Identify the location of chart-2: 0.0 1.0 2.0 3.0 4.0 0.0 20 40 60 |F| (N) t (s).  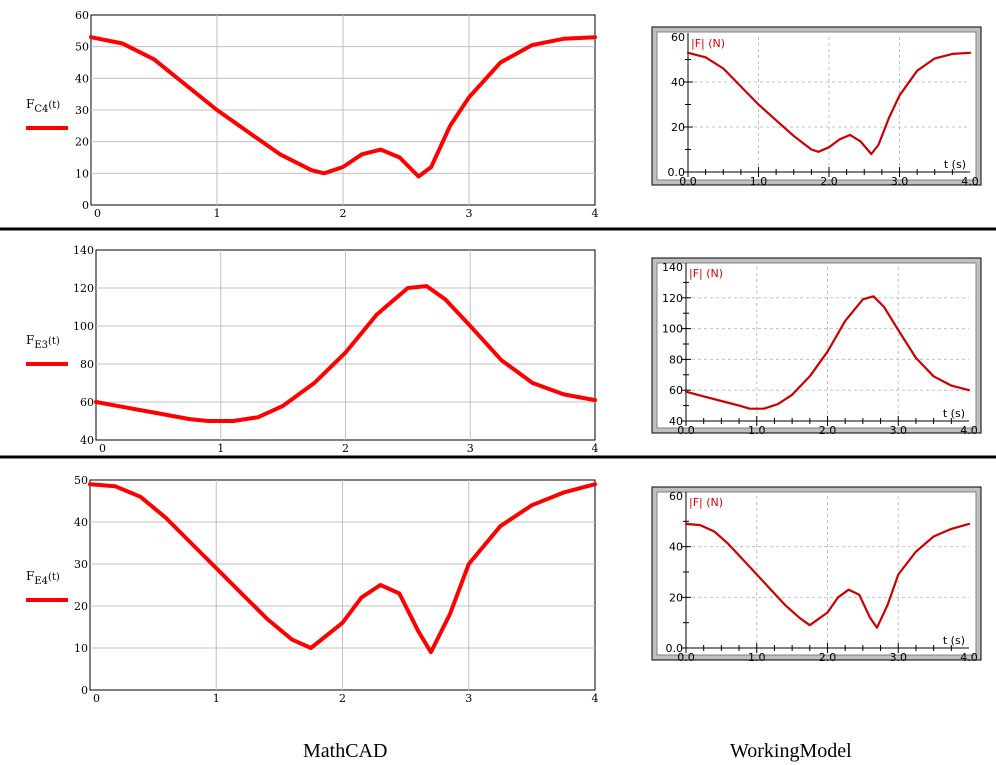
(816, 107).